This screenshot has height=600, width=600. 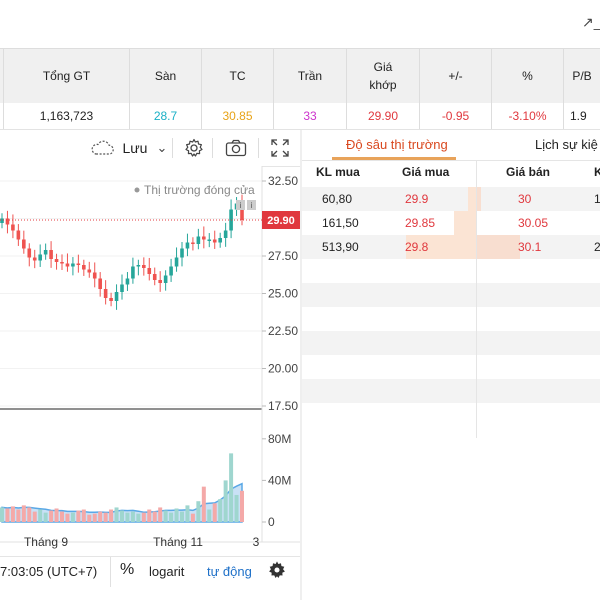 I want to click on value-ceiling: 33, so click(x=310, y=116).